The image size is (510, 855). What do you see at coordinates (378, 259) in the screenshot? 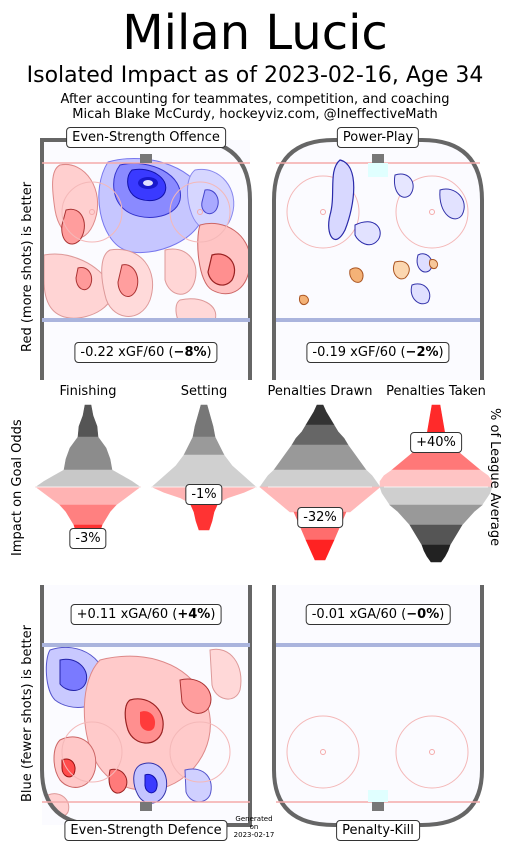
I see `power-play-rink` at bounding box center [378, 259].